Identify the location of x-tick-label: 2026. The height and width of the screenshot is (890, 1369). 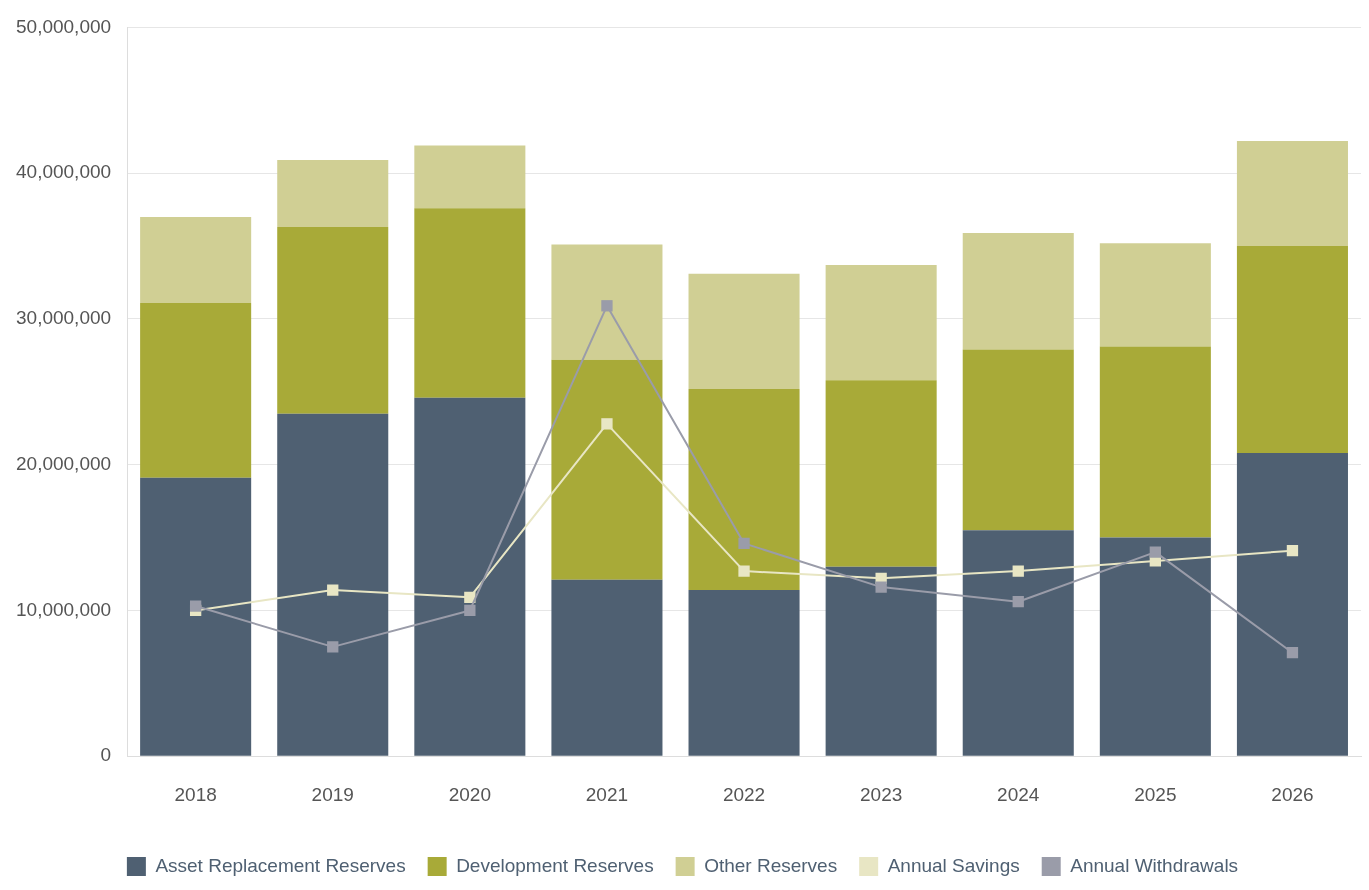
(1292, 794).